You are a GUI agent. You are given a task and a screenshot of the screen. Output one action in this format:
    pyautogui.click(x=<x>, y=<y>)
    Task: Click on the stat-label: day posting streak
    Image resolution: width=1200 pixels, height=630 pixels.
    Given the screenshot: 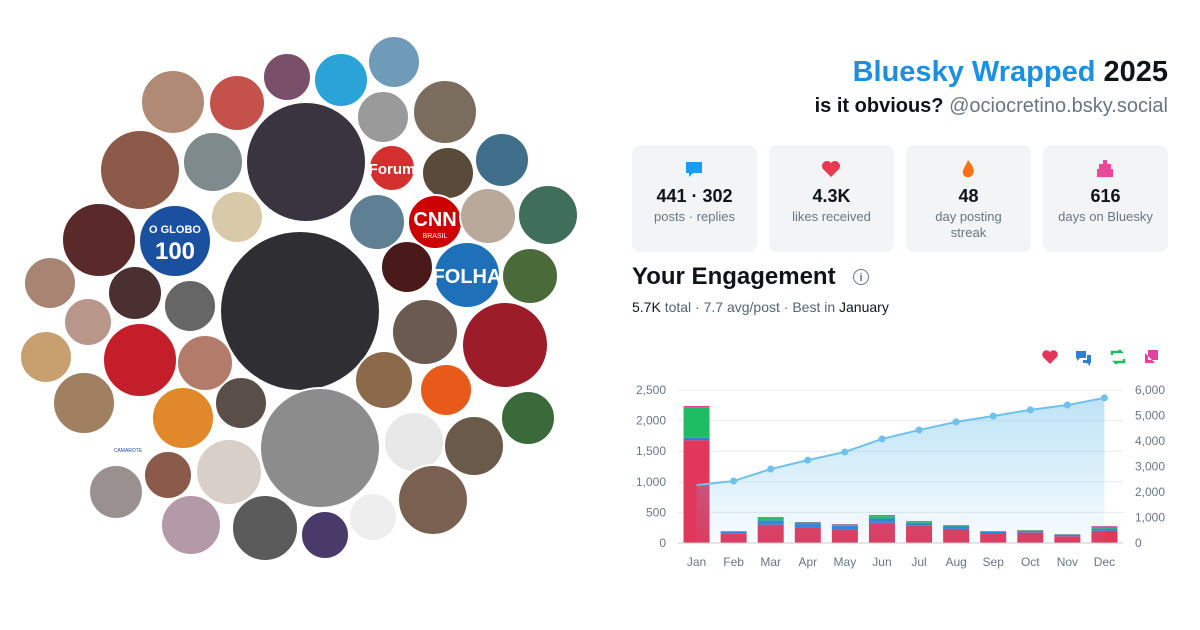 What is the action you would take?
    pyautogui.click(x=968, y=224)
    